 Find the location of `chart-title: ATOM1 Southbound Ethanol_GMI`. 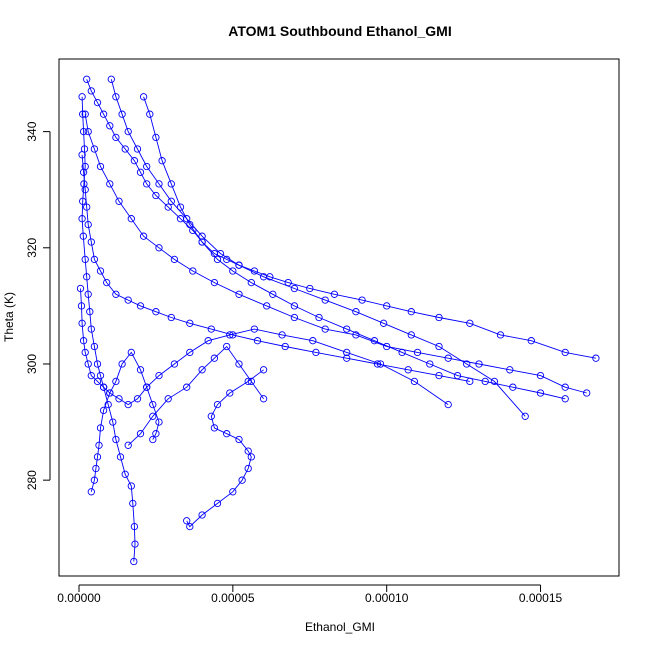

chart-title: ATOM1 Southbound Ethanol_GMI is located at coordinates (339, 31).